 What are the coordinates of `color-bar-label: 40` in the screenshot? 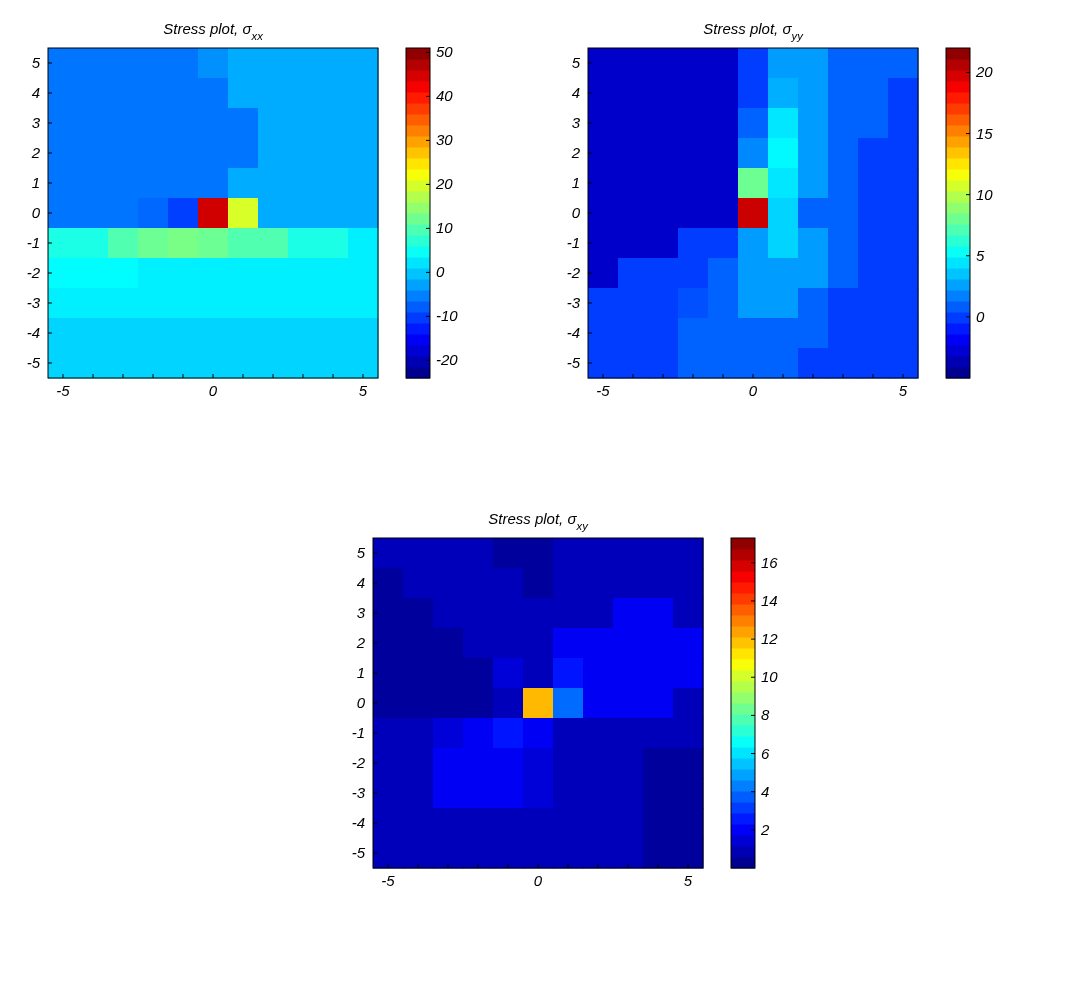 It's located at (445, 96).